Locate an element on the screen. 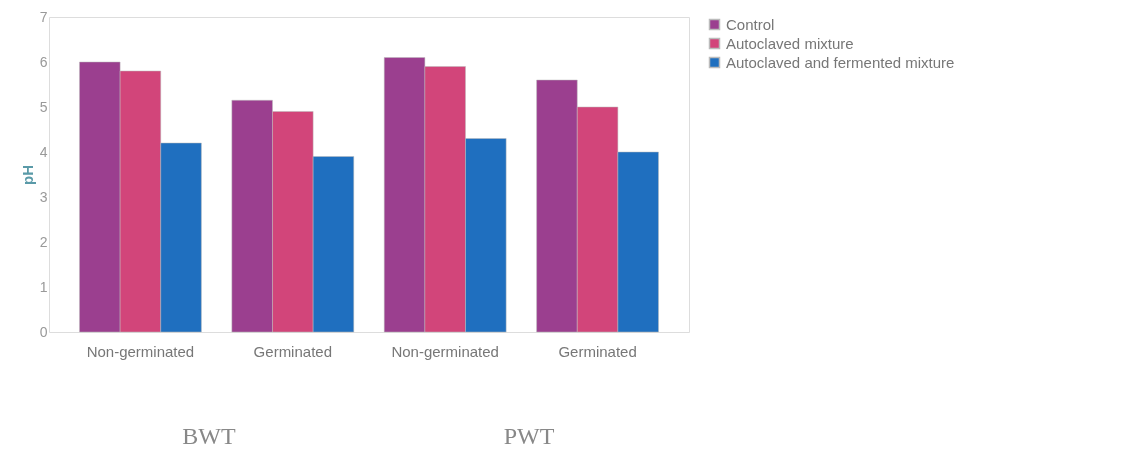  y-tick-label: 5 is located at coordinates (43, 106).